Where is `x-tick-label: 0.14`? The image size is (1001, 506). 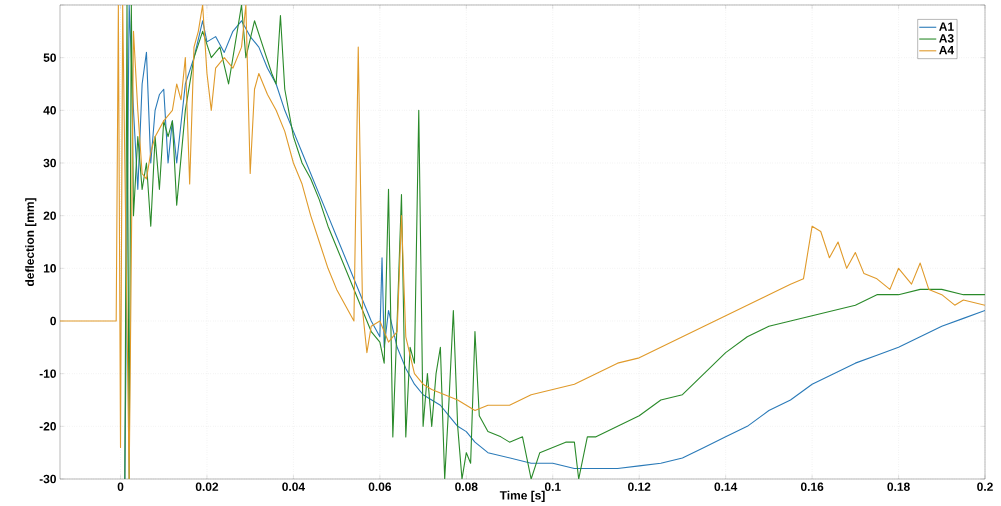
x-tick-label: 0.14 is located at coordinates (726, 486).